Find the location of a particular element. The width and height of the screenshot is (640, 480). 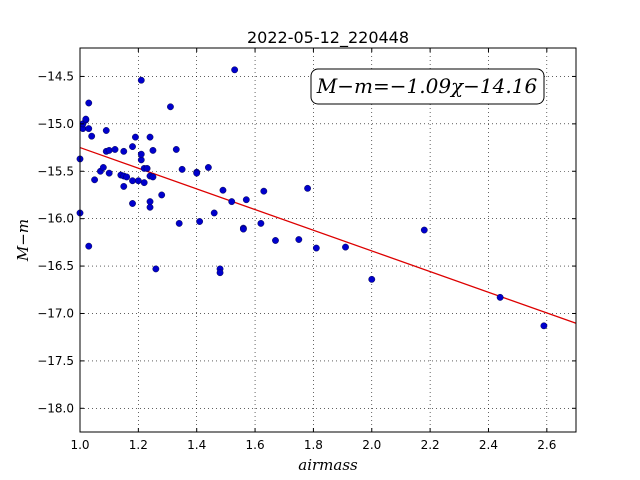

y-tick-label: −16.0 is located at coordinates (55, 219).